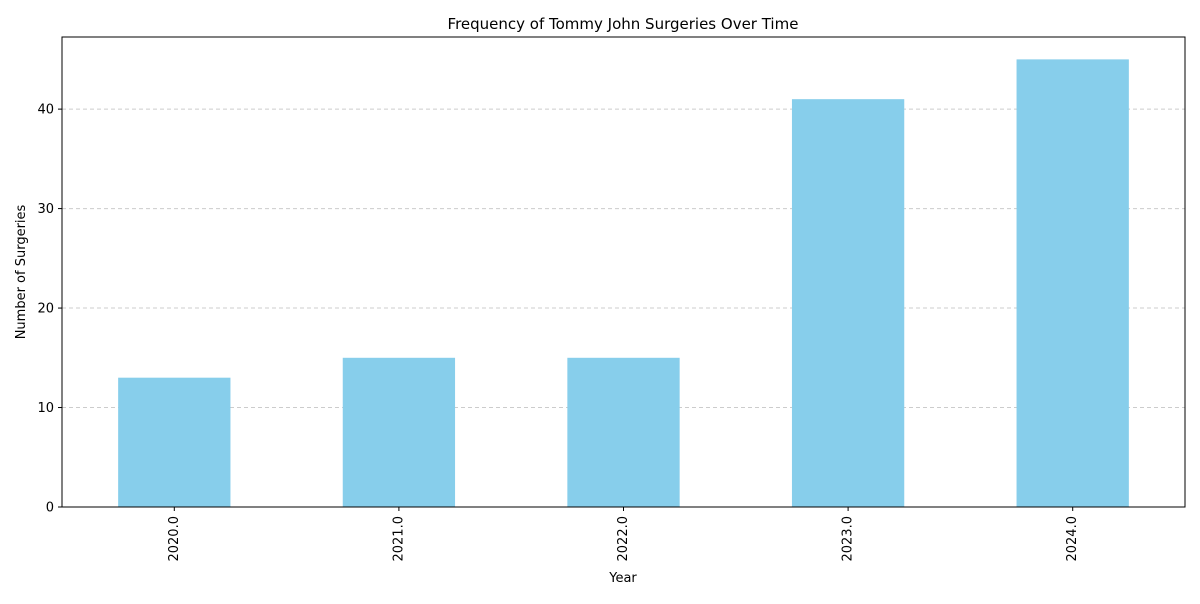 The image size is (1200, 604). Describe the element at coordinates (45, 110) in the screenshot. I see `y-tick-label: 40` at that location.